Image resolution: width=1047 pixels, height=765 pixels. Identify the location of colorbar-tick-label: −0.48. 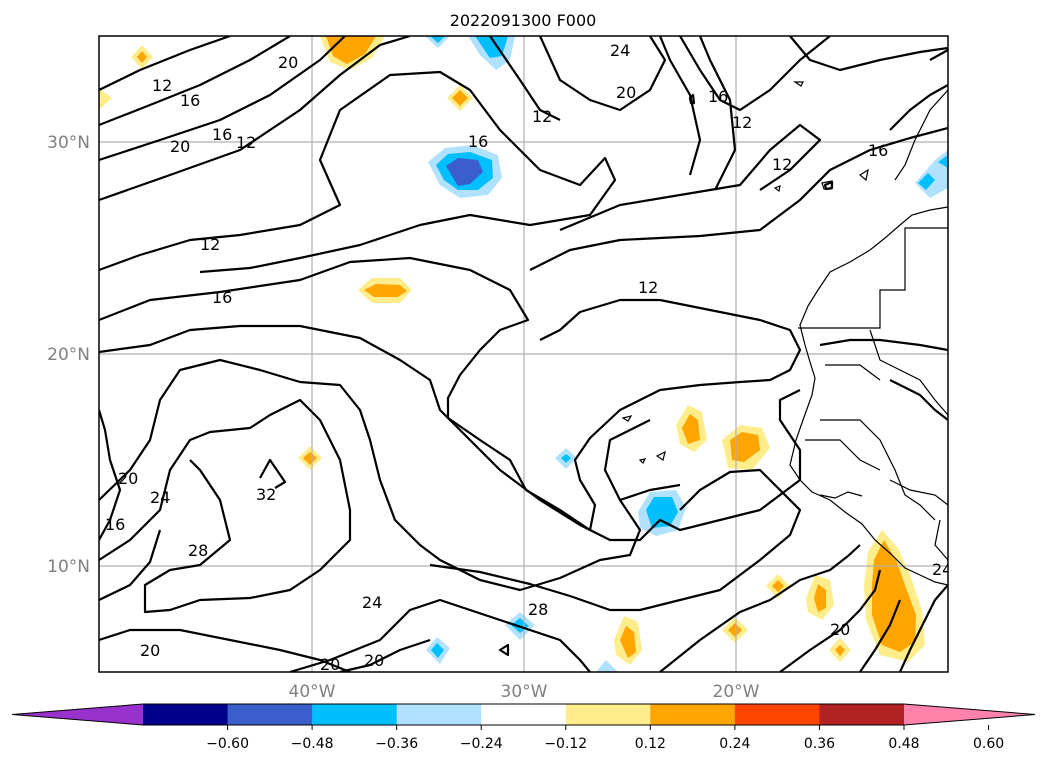
(312, 744).